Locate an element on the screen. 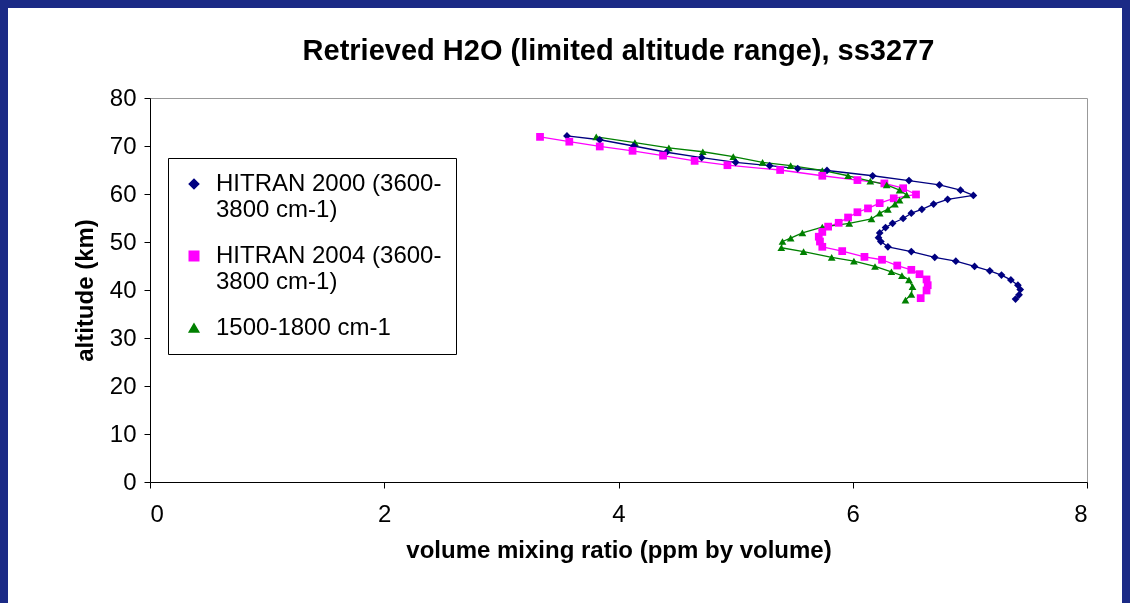 The height and width of the screenshot is (603, 1130). legend-label: 1500-1800 cm-1 is located at coordinates (303, 326).